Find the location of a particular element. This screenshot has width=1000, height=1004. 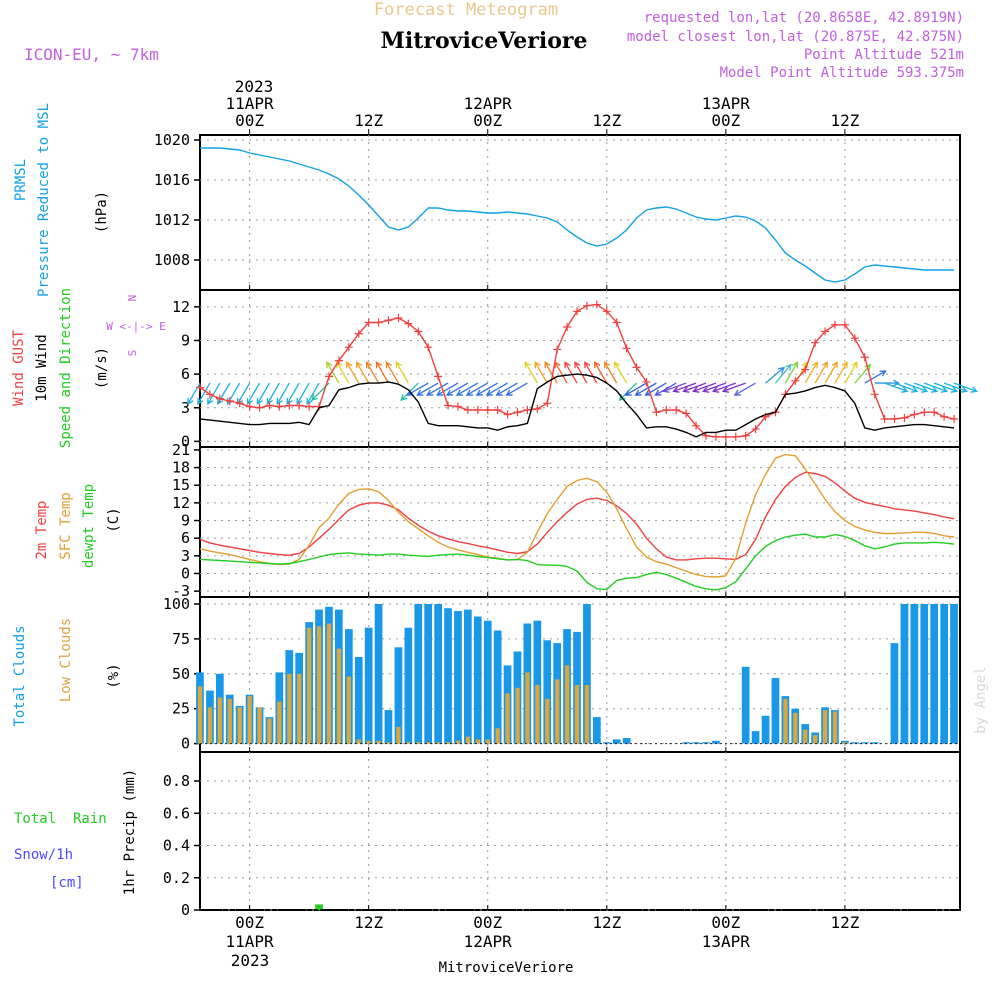

clouds-unit: (%) is located at coordinates (114, 675).